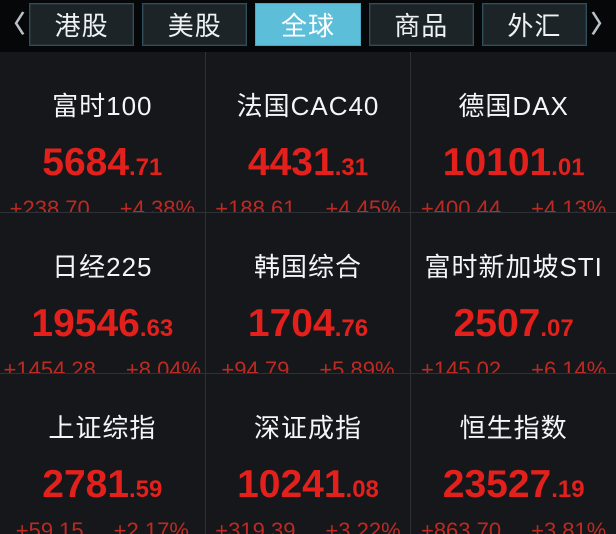  What do you see at coordinates (513, 454) in the screenshot?
I see `index-card-hang-seng: 恒生指数 23527.19 +863.70 +3.81%` at bounding box center [513, 454].